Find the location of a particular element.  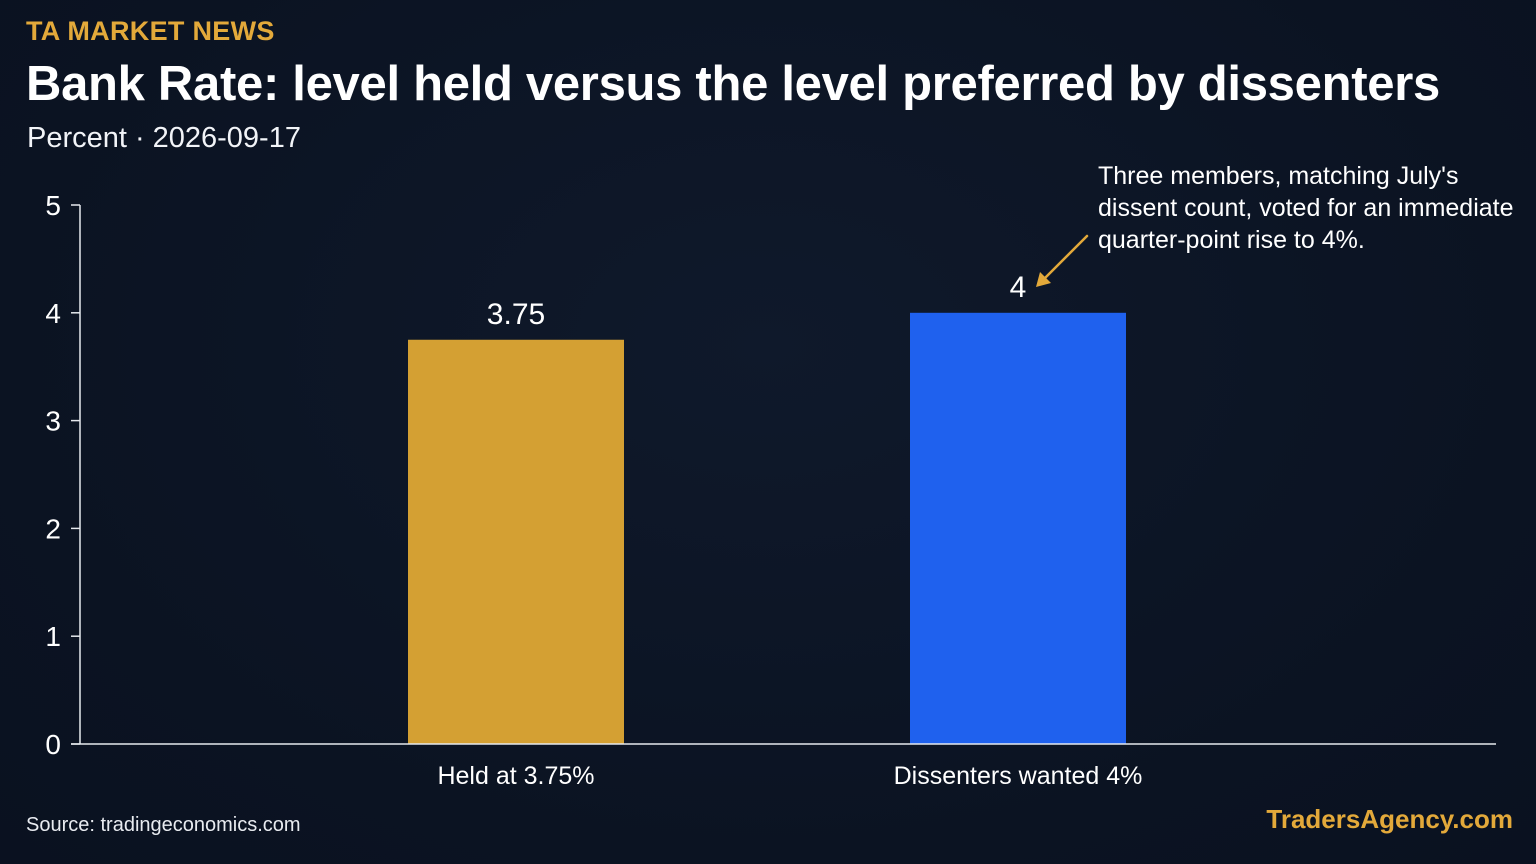

y-tick-label: 3 is located at coordinates (53, 421).